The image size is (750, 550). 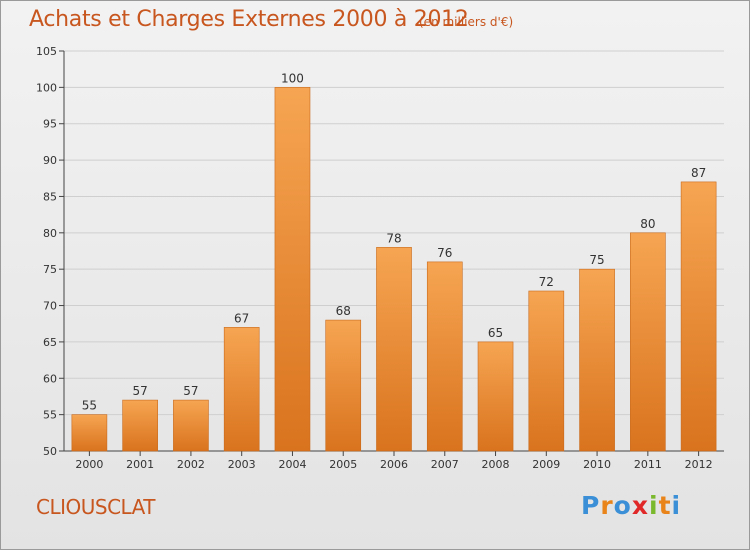 What do you see at coordinates (46, 87) in the screenshot?
I see `y-tick-label: 100` at bounding box center [46, 87].